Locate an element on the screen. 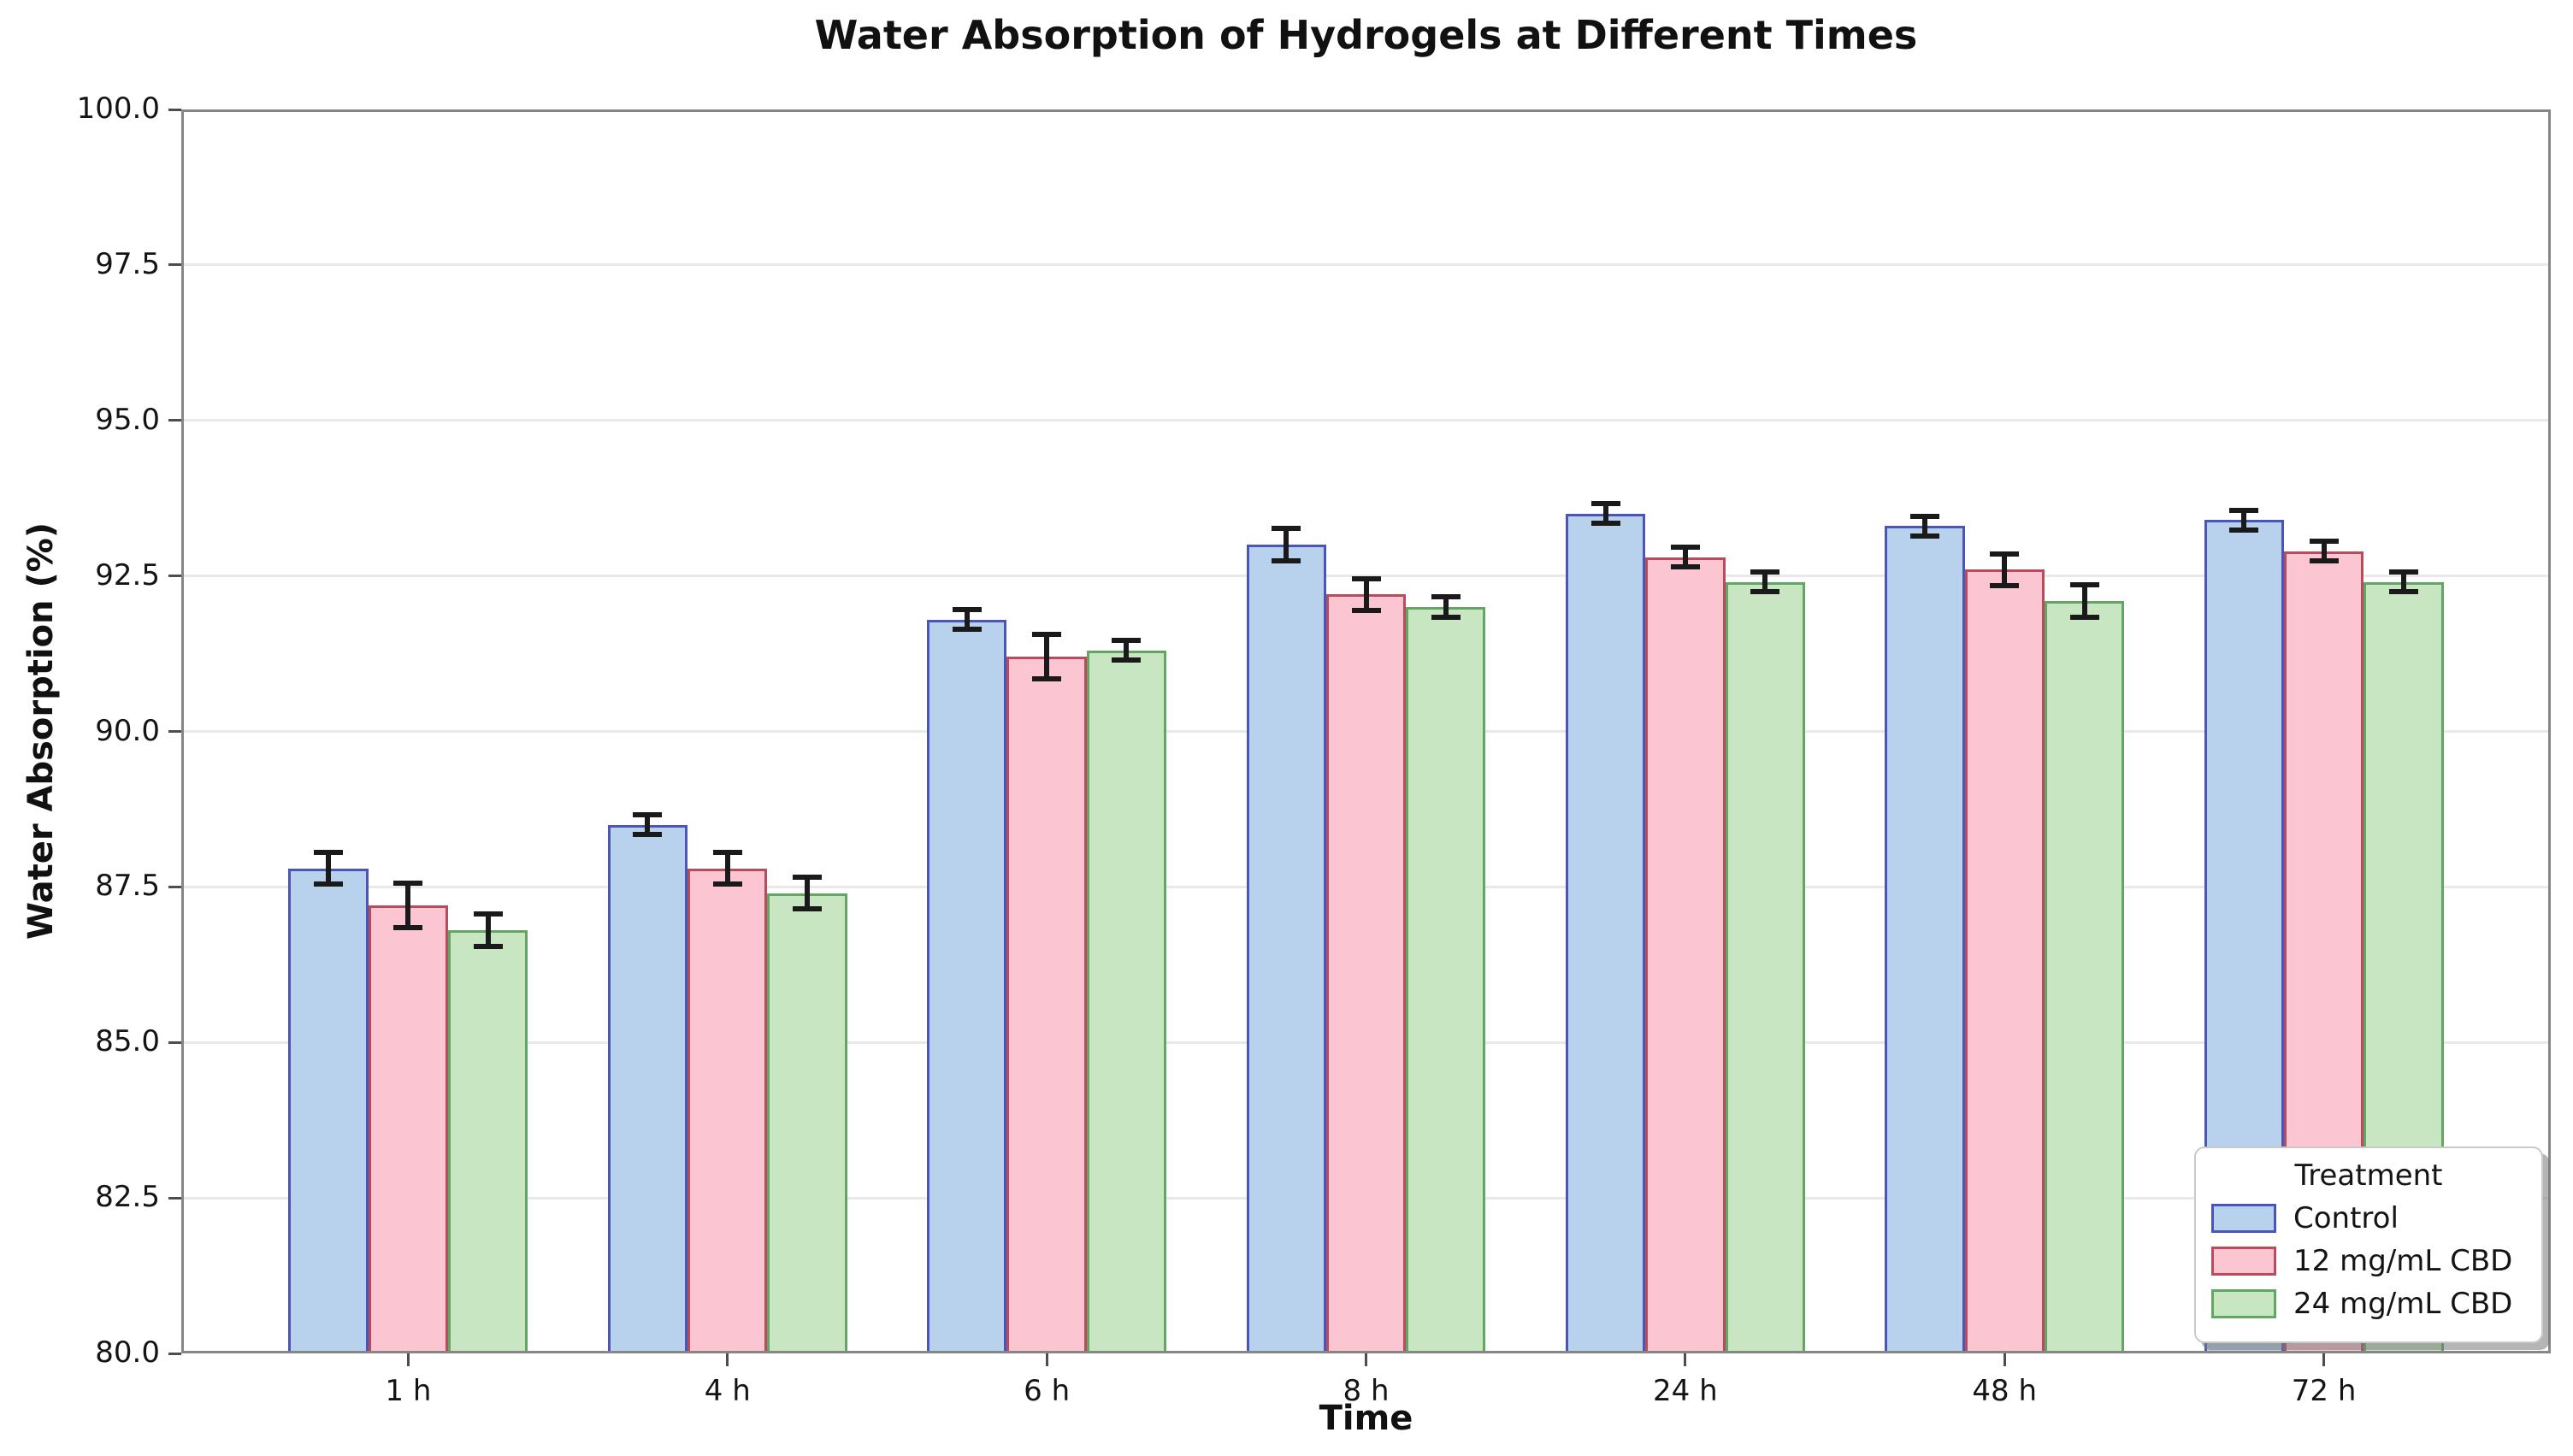 This screenshot has width=2573, height=1456. legend-swatch-24-mg-ml-cbd is located at coordinates (2243, 1303).